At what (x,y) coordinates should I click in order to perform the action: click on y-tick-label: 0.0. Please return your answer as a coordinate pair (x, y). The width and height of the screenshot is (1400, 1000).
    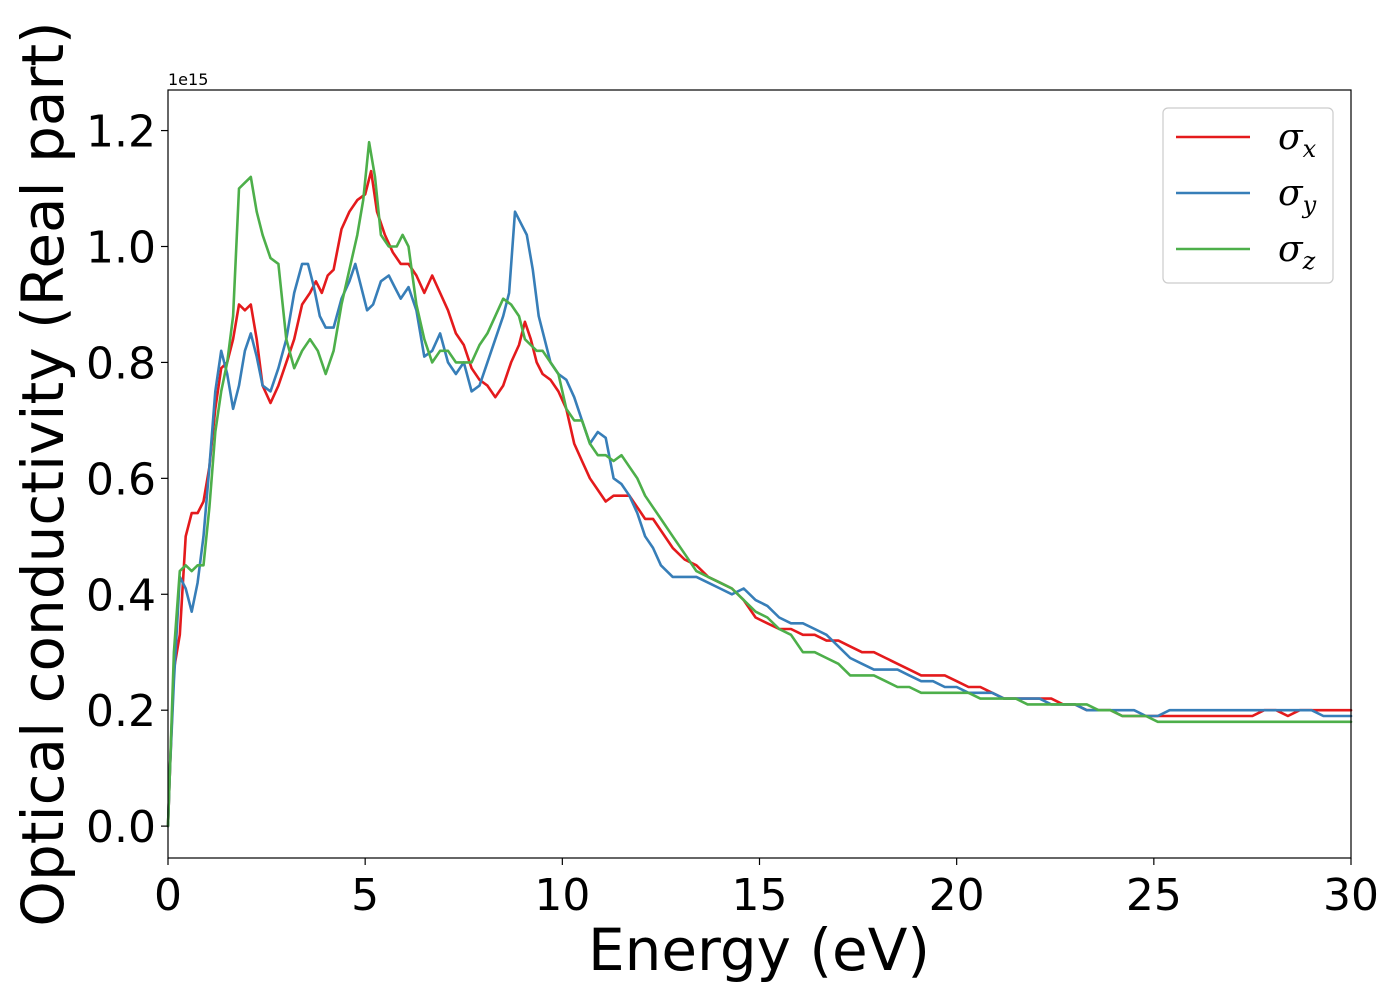
    Looking at the image, I should click on (121, 827).